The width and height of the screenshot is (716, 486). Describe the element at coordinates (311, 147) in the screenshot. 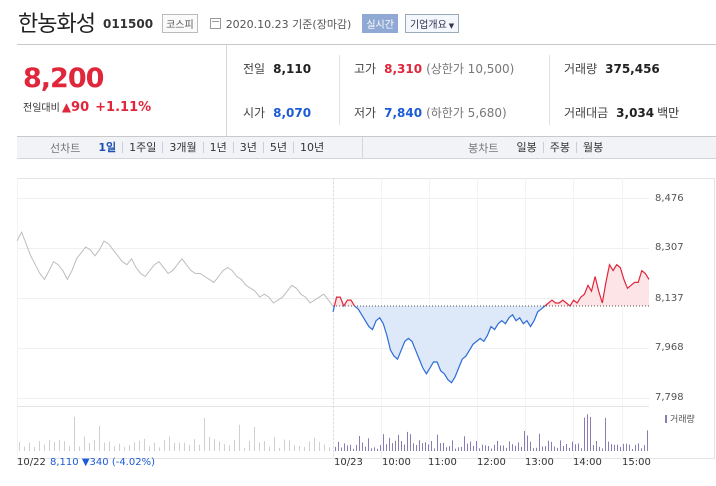

I see `tab-10year: 10년` at that location.